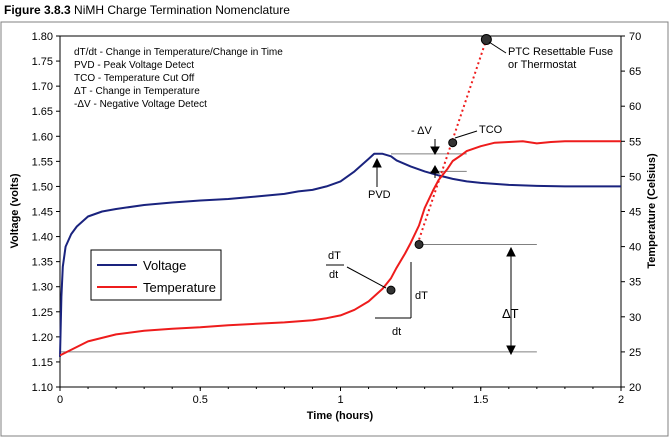 Image resolution: width=670 pixels, height=438 pixels. I want to click on y-tick-label: 1.80, so click(42, 37).